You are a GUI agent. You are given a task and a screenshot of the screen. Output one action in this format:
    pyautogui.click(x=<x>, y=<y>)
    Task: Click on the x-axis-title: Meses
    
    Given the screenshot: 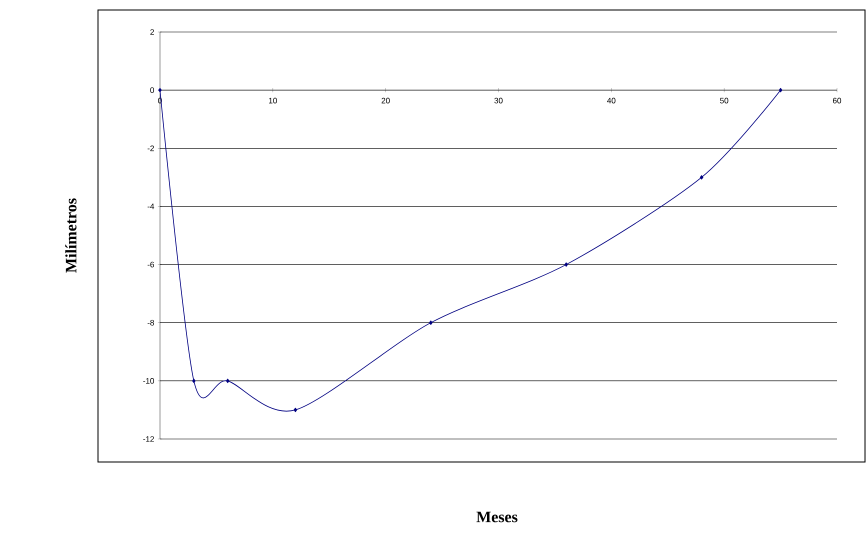 What is the action you would take?
    pyautogui.click(x=497, y=517)
    